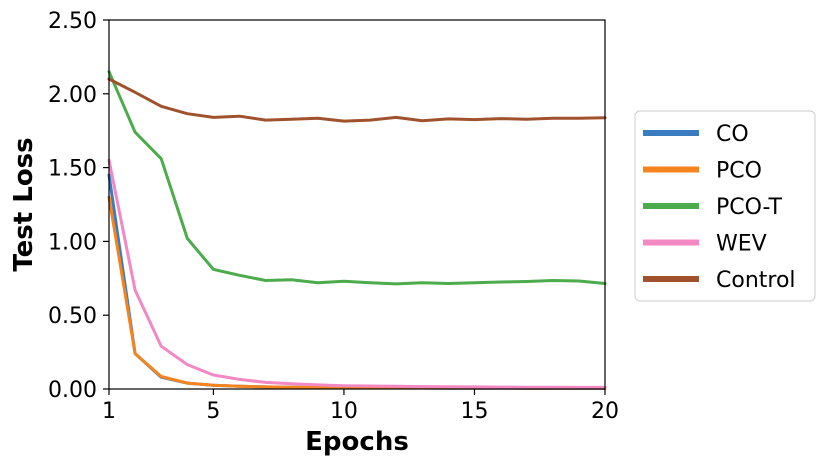 This screenshot has width=825, height=466. What do you see at coordinates (213, 411) in the screenshot?
I see `x-tick-label: 5` at bounding box center [213, 411].